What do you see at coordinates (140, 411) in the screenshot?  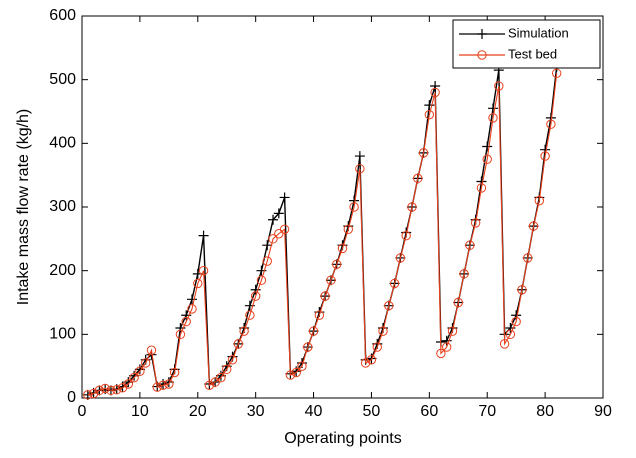 I see `x-tick-label: 10` at bounding box center [140, 411].